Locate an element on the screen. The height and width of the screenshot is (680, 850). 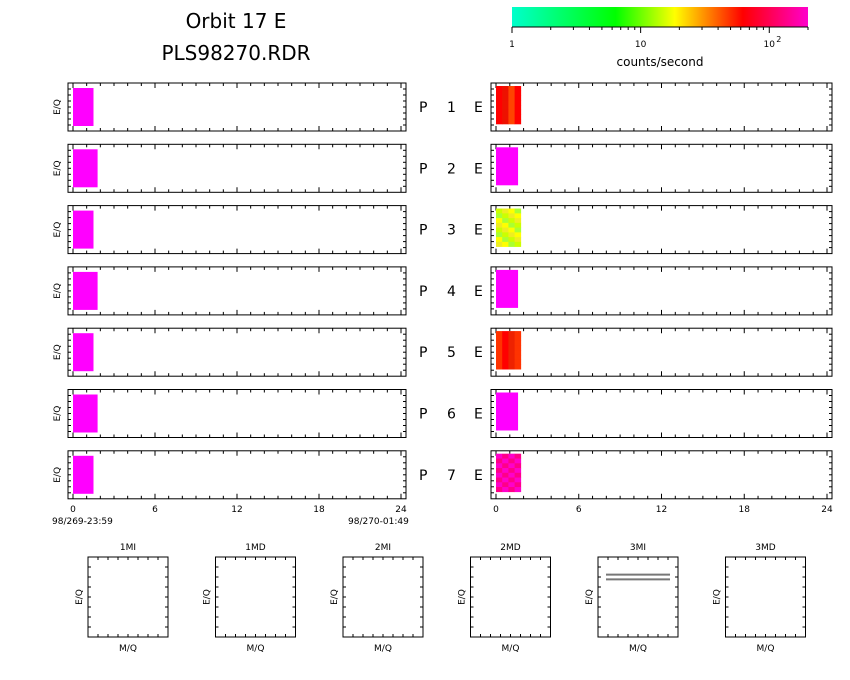
panel-label-number: 4 is located at coordinates (451, 292).